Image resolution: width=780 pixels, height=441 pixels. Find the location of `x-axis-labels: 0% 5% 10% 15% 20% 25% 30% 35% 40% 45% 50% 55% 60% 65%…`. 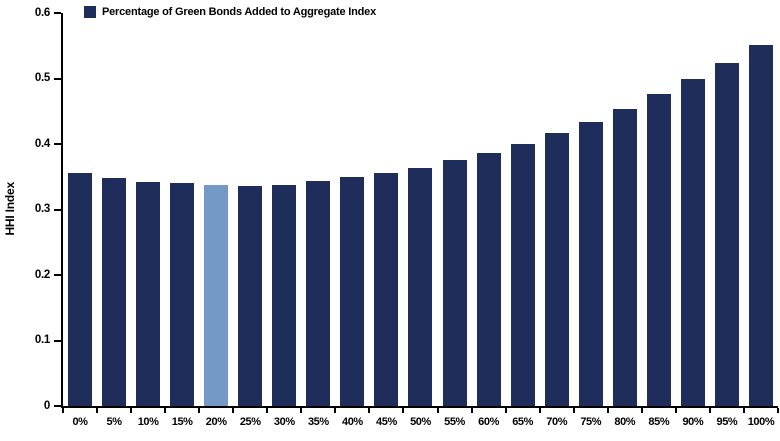

x-axis-labels: 0% 5% 10% 15% 20% 25% 30% 35% 40% 45% 50% 55% 60% 65%… is located at coordinates (420, 422).